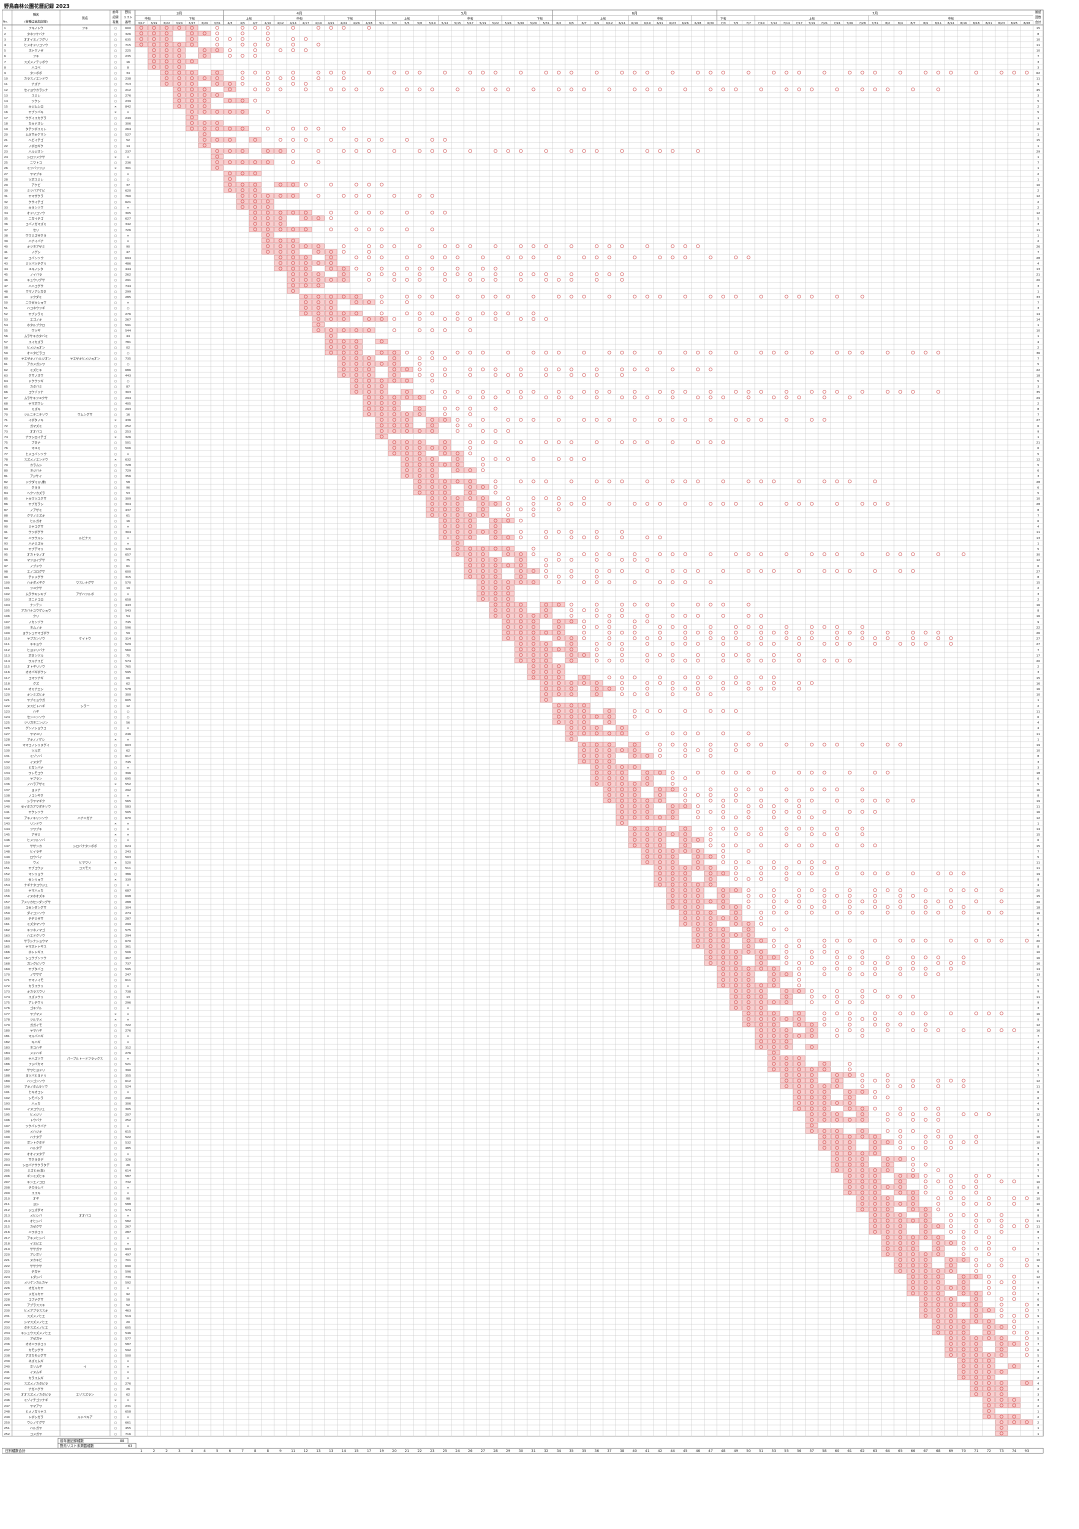  Describe the element at coordinates (1038, 499) in the screenshot. I see `species-total: 10` at that location.